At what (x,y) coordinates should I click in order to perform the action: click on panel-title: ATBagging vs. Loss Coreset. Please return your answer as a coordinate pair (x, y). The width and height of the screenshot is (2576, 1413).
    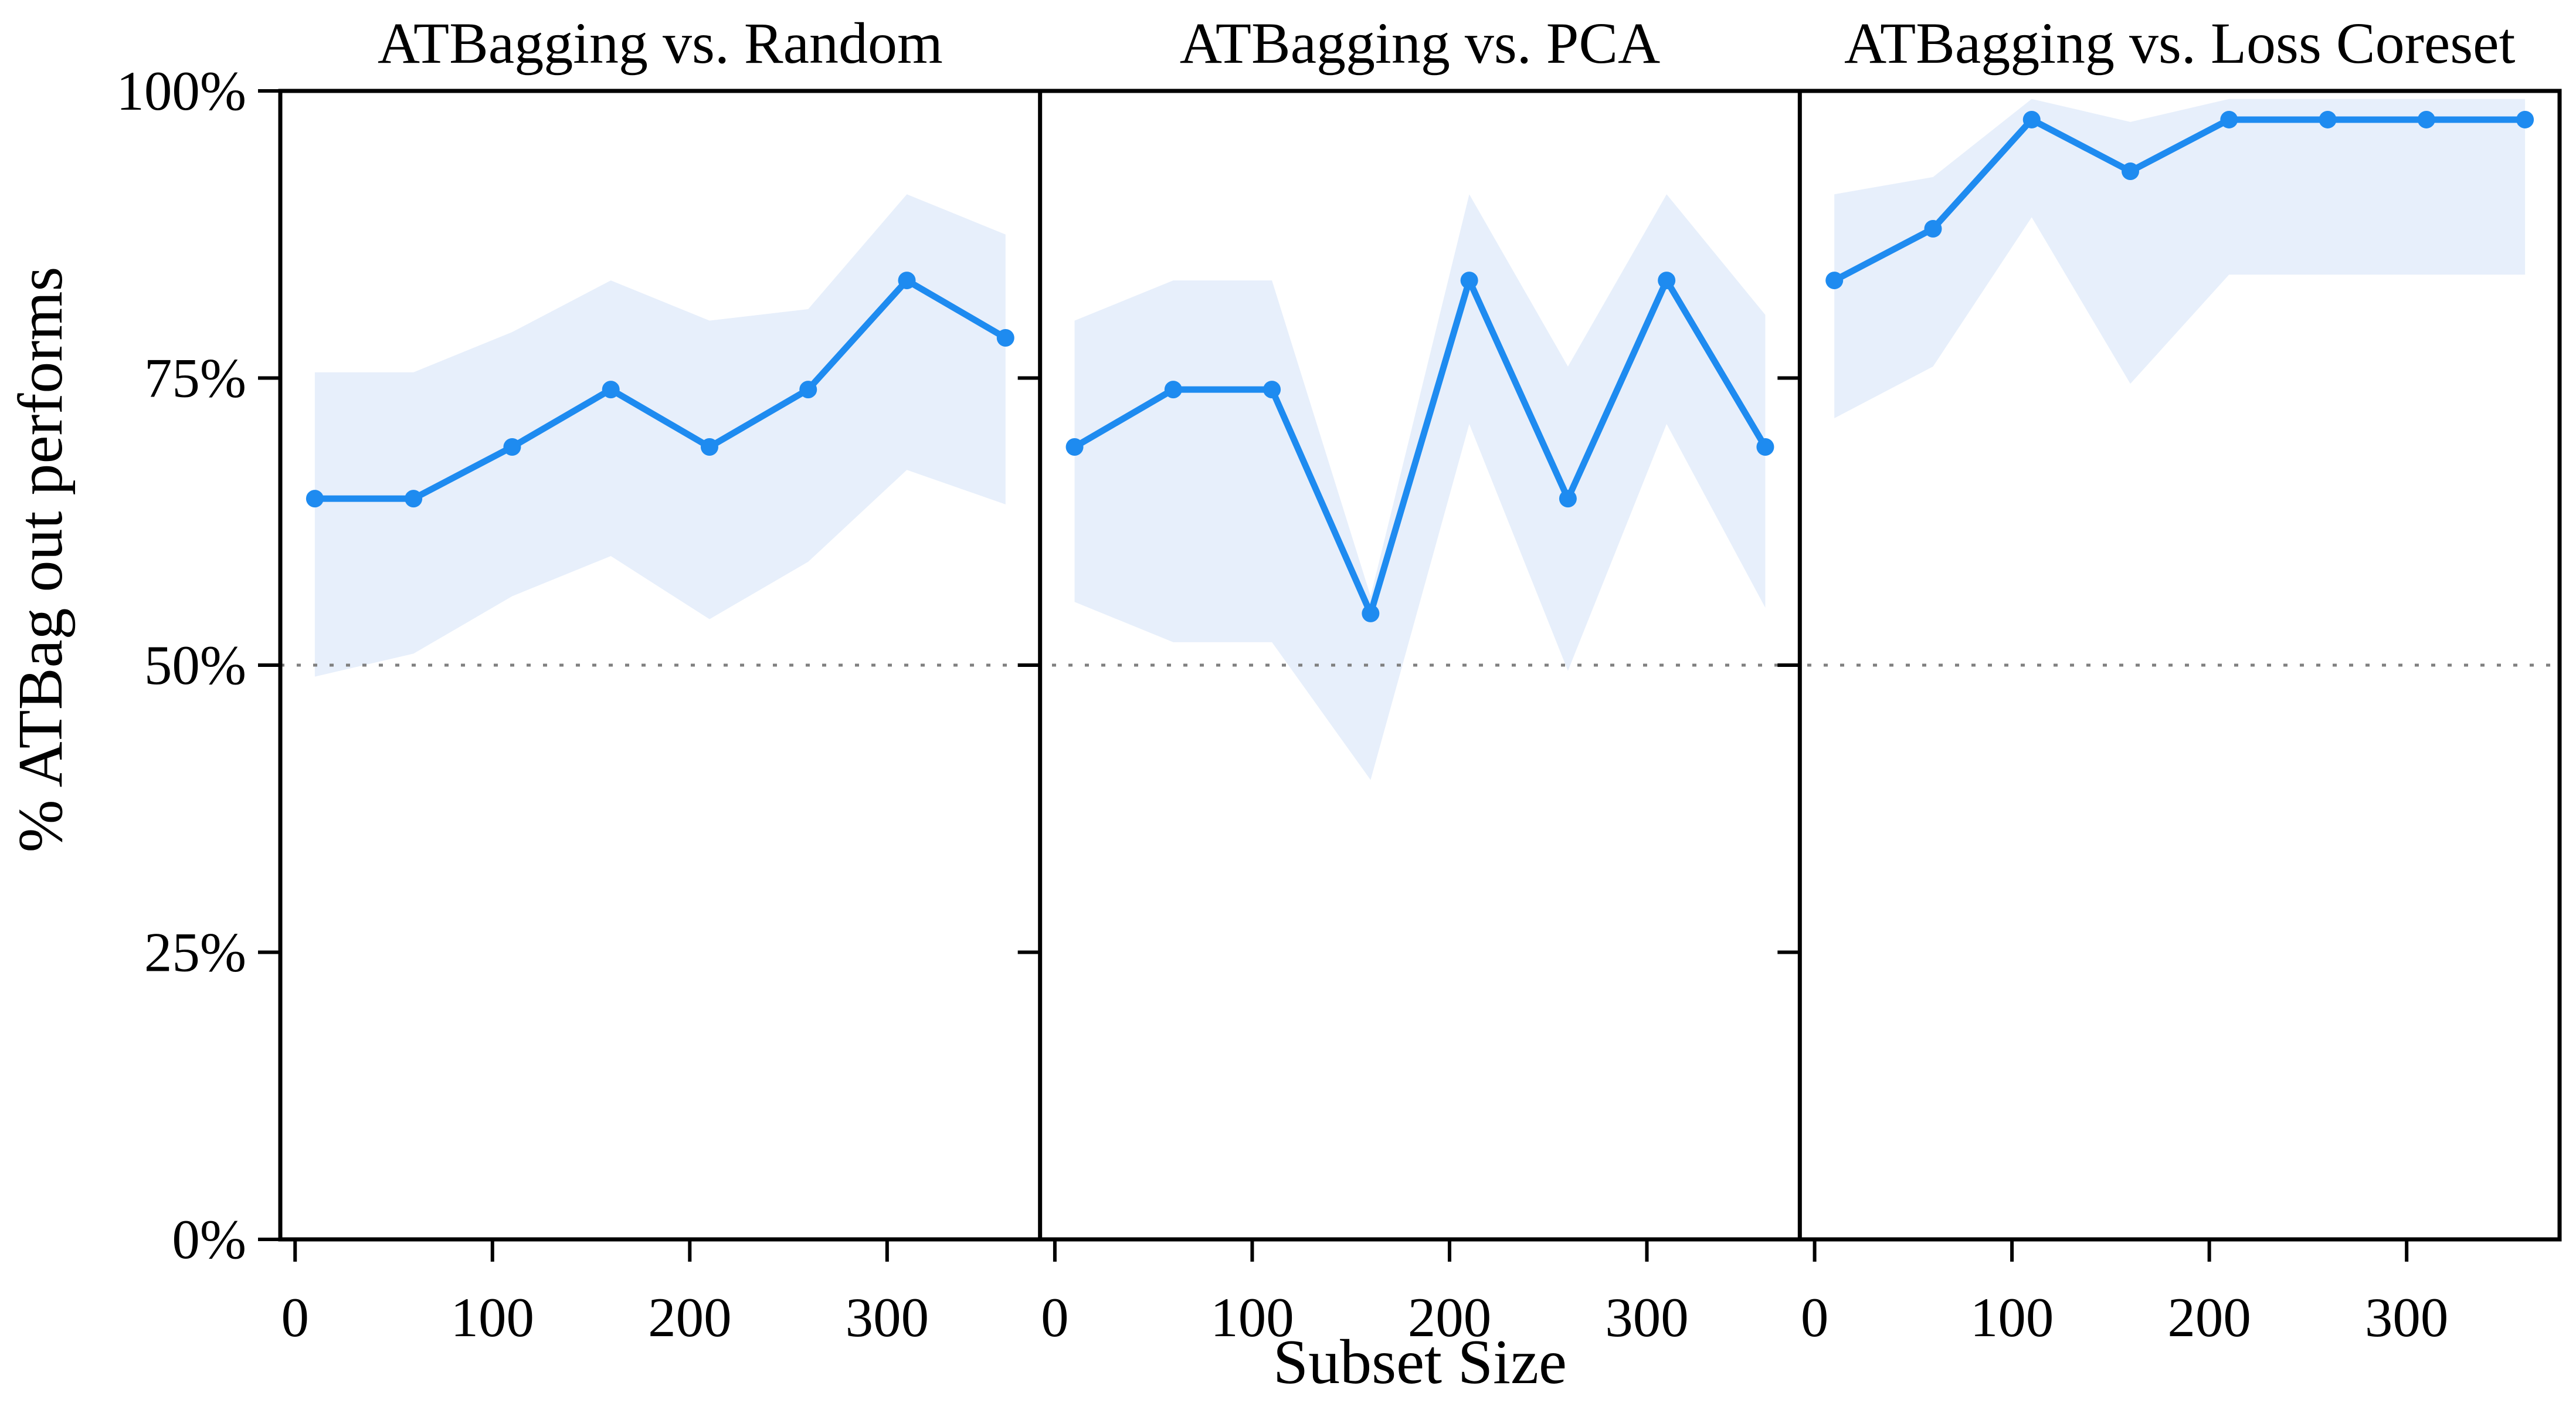
    Looking at the image, I should click on (2180, 43).